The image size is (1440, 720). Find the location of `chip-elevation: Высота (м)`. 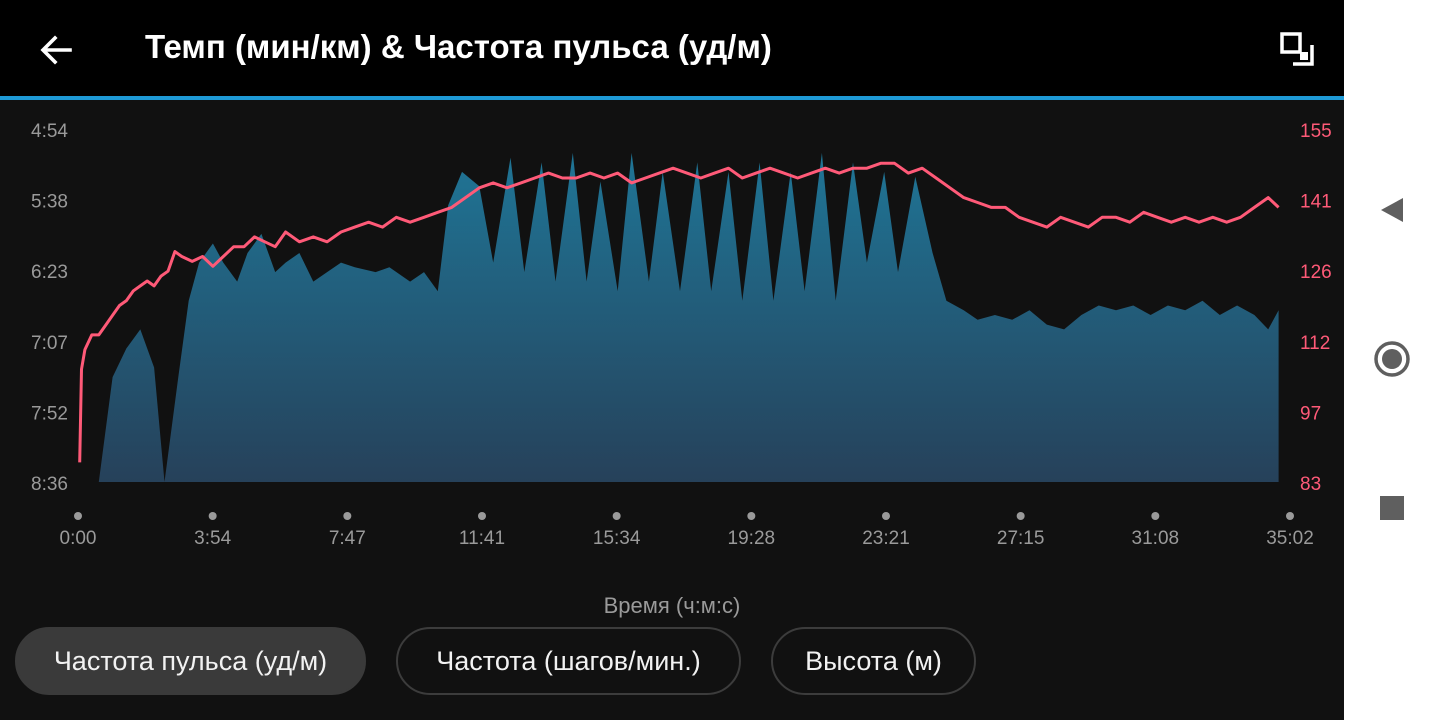

chip-elevation: Высота (м) is located at coordinates (873, 661).